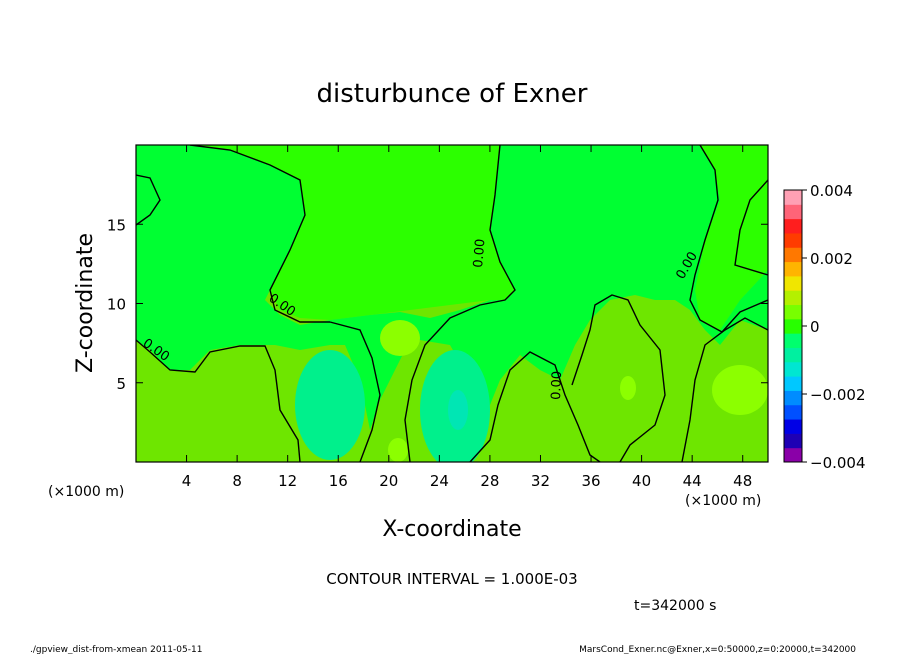 The image size is (904, 654). What do you see at coordinates (439, 481) in the screenshot?
I see `x-tick-label: 24` at bounding box center [439, 481].